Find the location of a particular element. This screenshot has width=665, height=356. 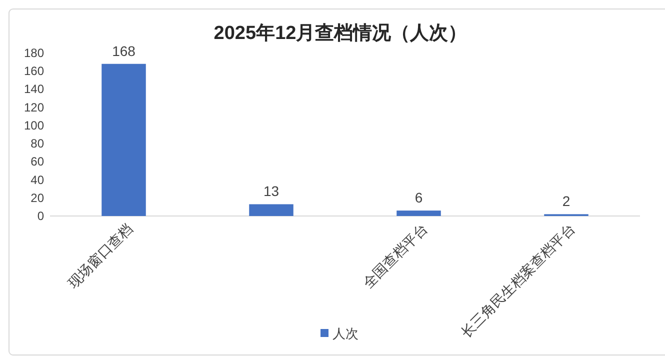

y-tick-label: 120 is located at coordinates (34, 107).